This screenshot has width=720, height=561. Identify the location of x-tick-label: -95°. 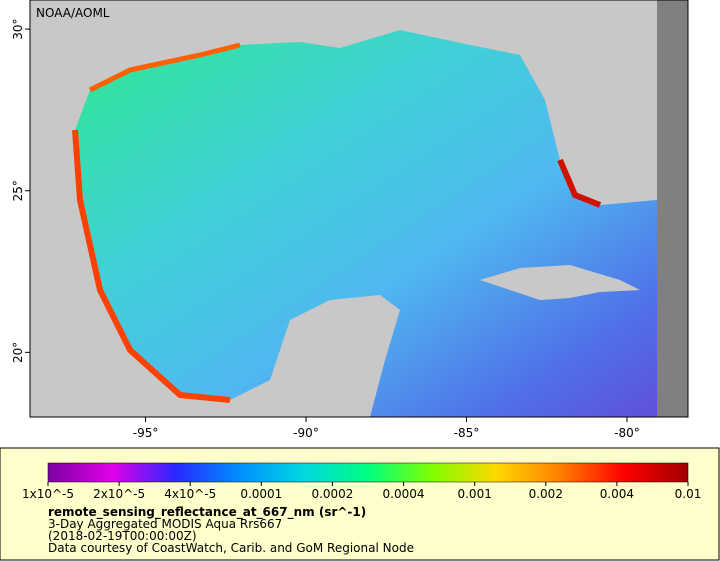
(146, 433).